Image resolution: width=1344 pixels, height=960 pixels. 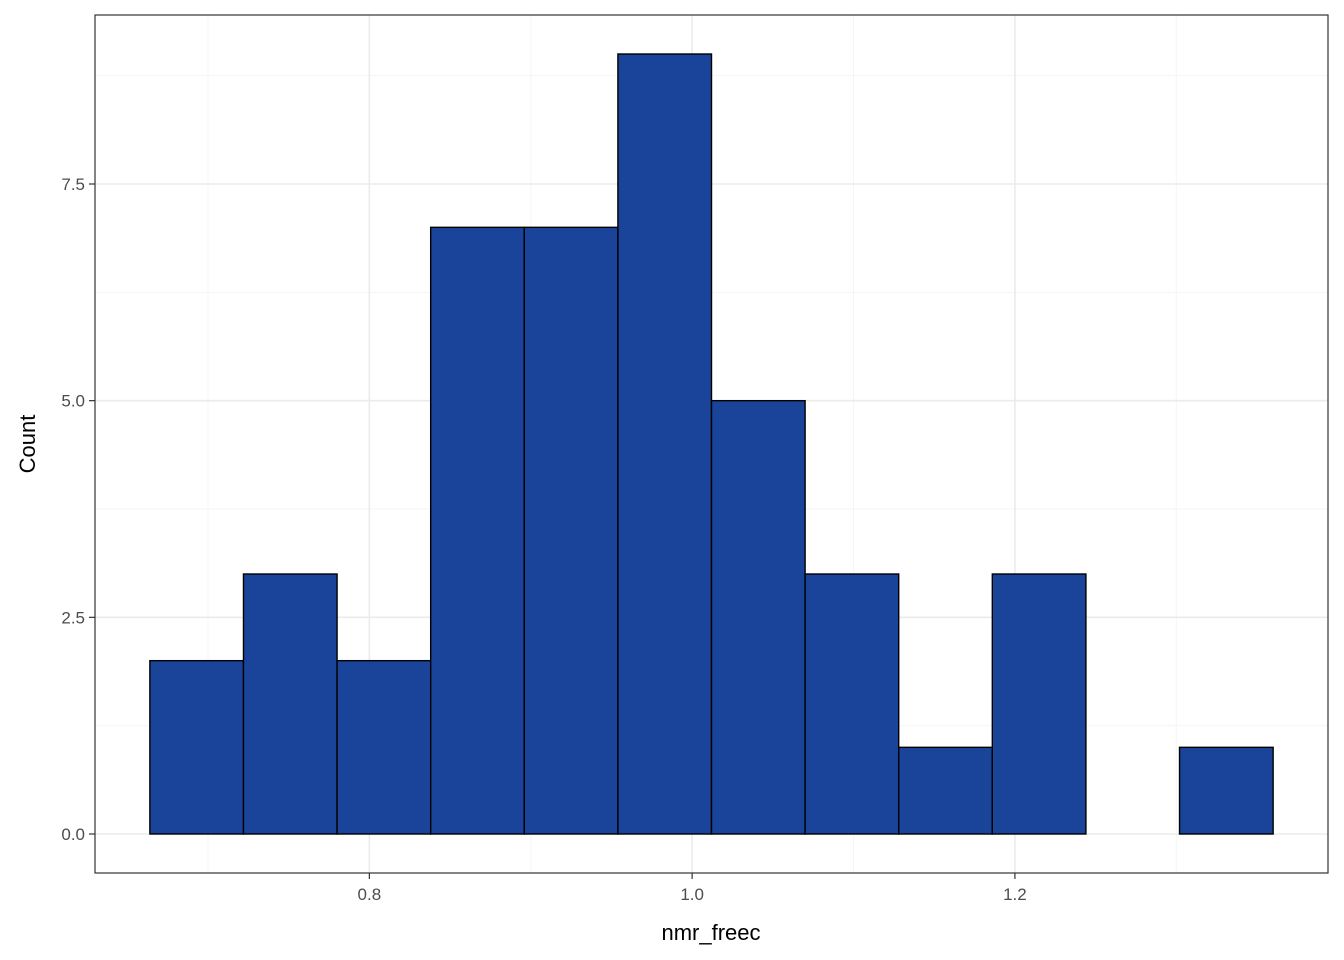 What do you see at coordinates (692, 894) in the screenshot?
I see `x-tick-label: 1.0` at bounding box center [692, 894].